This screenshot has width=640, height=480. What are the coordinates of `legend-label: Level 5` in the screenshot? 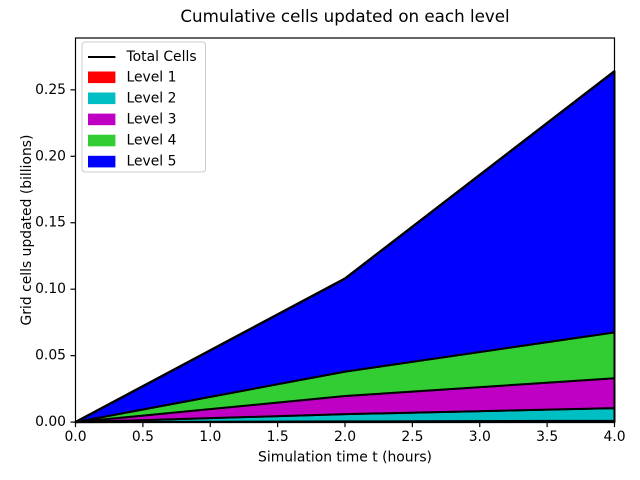 It's located at (152, 162).